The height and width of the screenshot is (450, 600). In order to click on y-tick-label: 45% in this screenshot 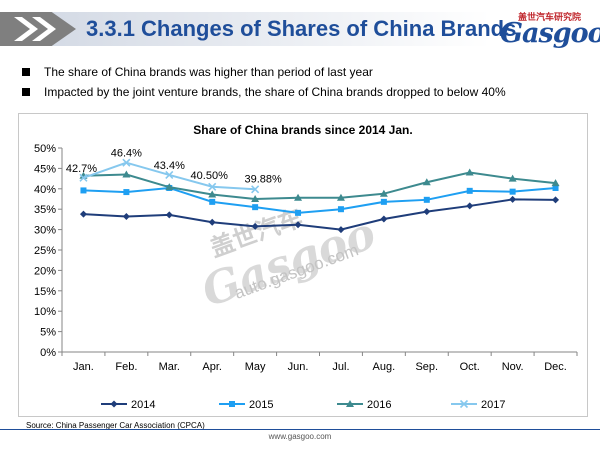, I will do `click(45, 169)`.